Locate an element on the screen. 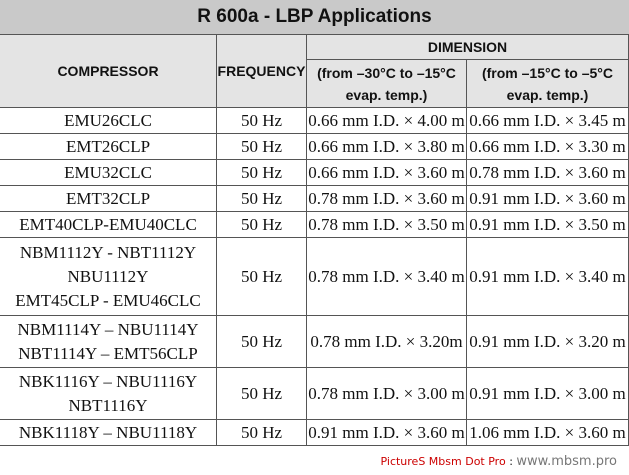 Image resolution: width=629 pixels, height=475 pixels. compressor-cell: EMT32CLP is located at coordinates (108, 199).